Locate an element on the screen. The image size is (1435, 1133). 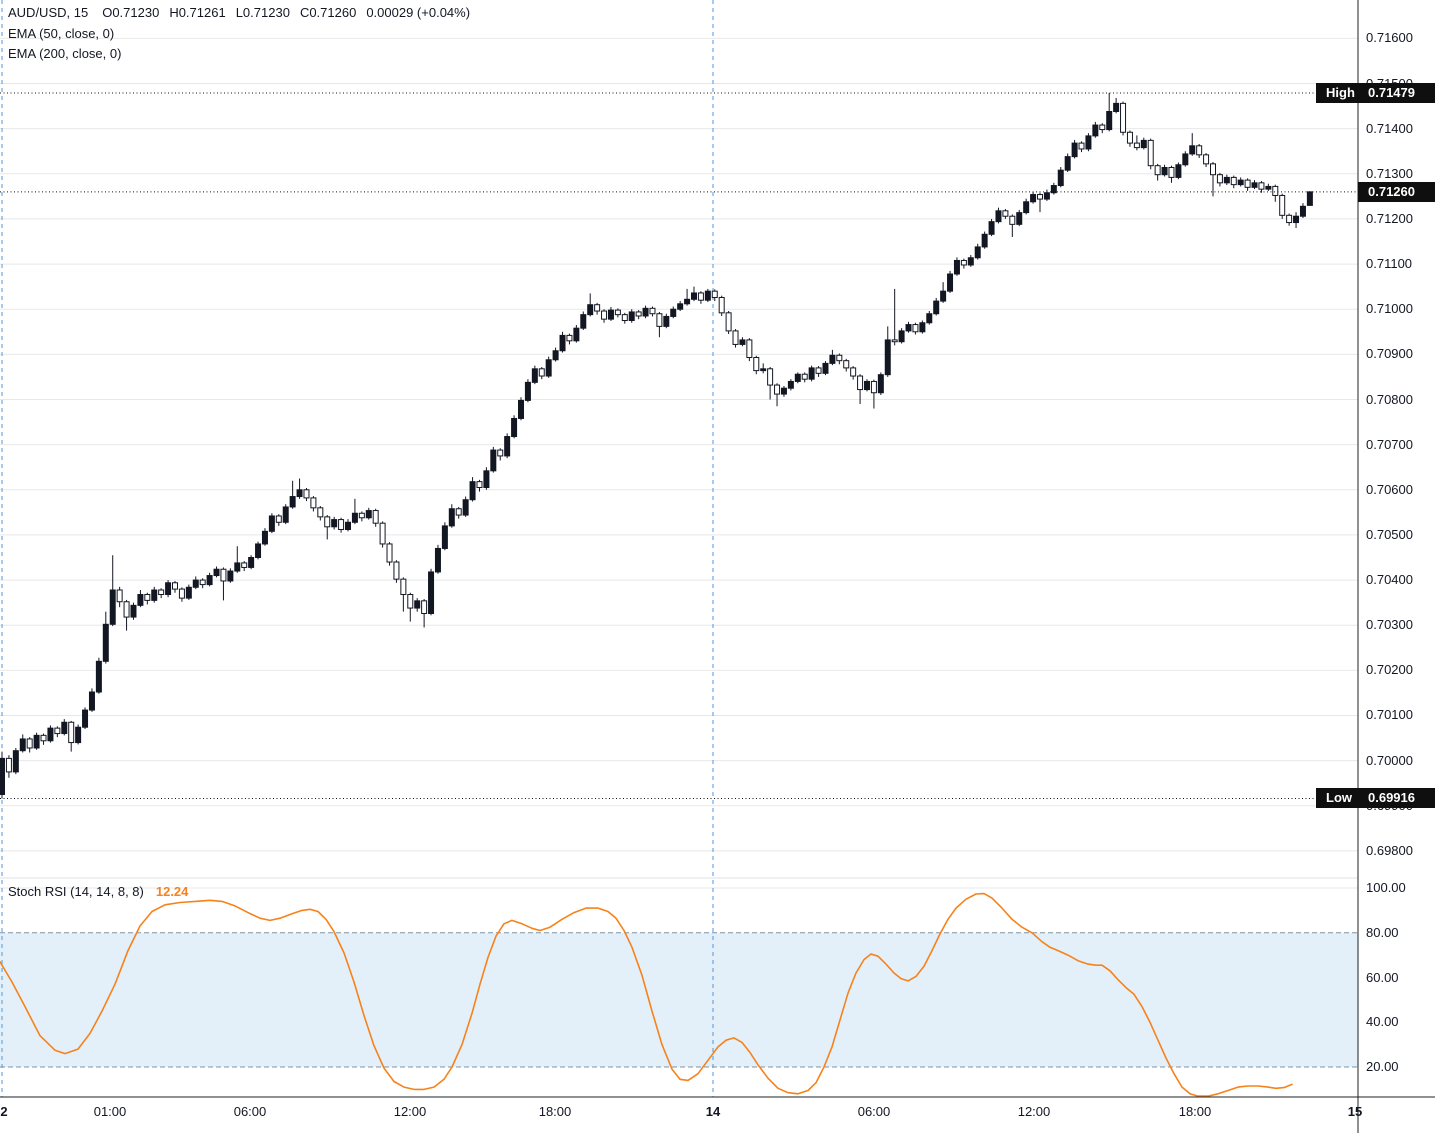
price-tick-label: 0.70900 is located at coordinates (1389, 354).